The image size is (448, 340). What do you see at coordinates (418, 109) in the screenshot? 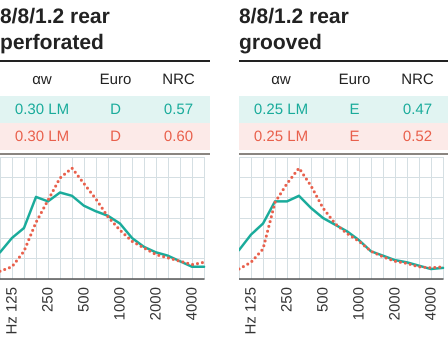
I see `text: 0.47` at bounding box center [418, 109].